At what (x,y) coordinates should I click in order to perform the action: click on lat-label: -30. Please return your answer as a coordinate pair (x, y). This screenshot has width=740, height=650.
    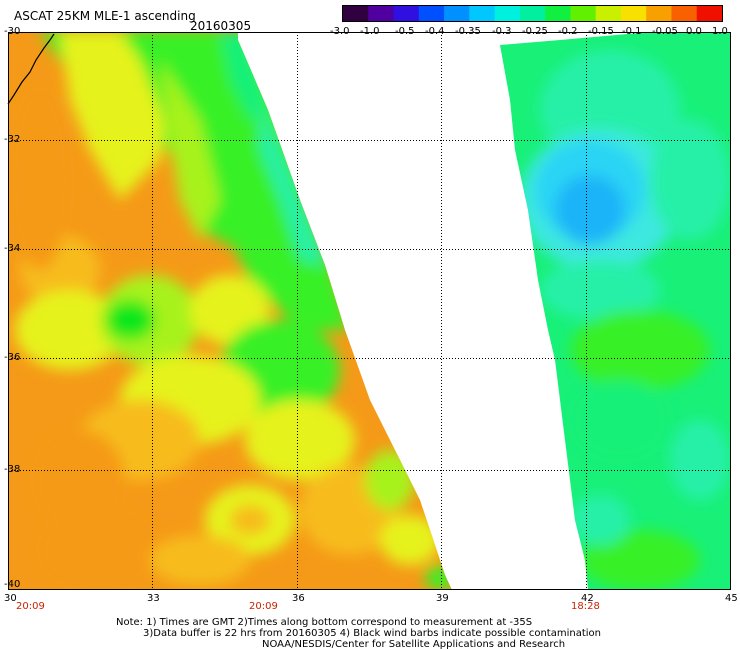
    Looking at the image, I should click on (12, 31).